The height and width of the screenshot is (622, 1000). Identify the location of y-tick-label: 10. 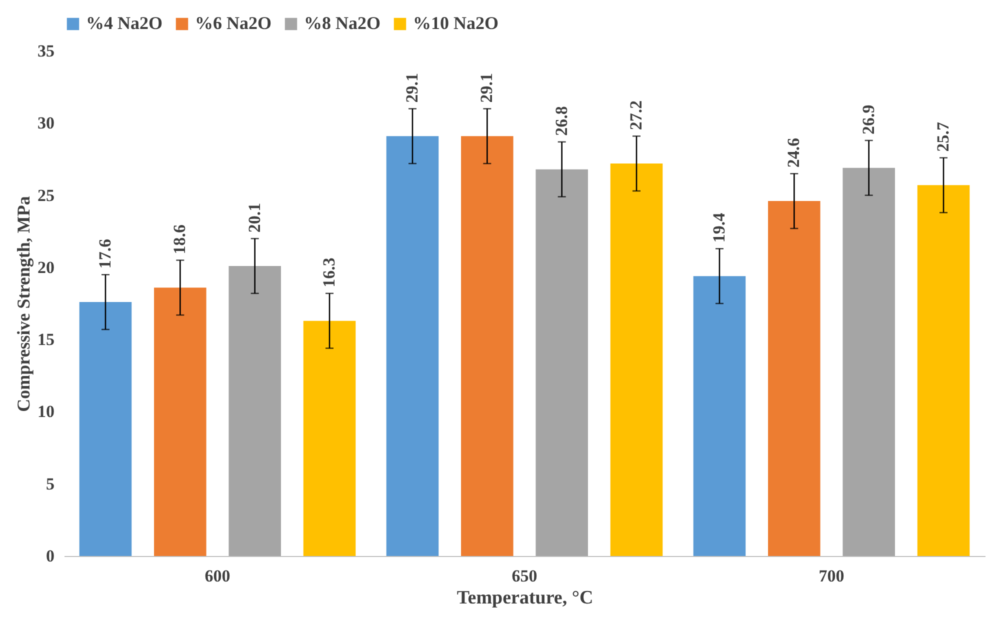
(46, 412).